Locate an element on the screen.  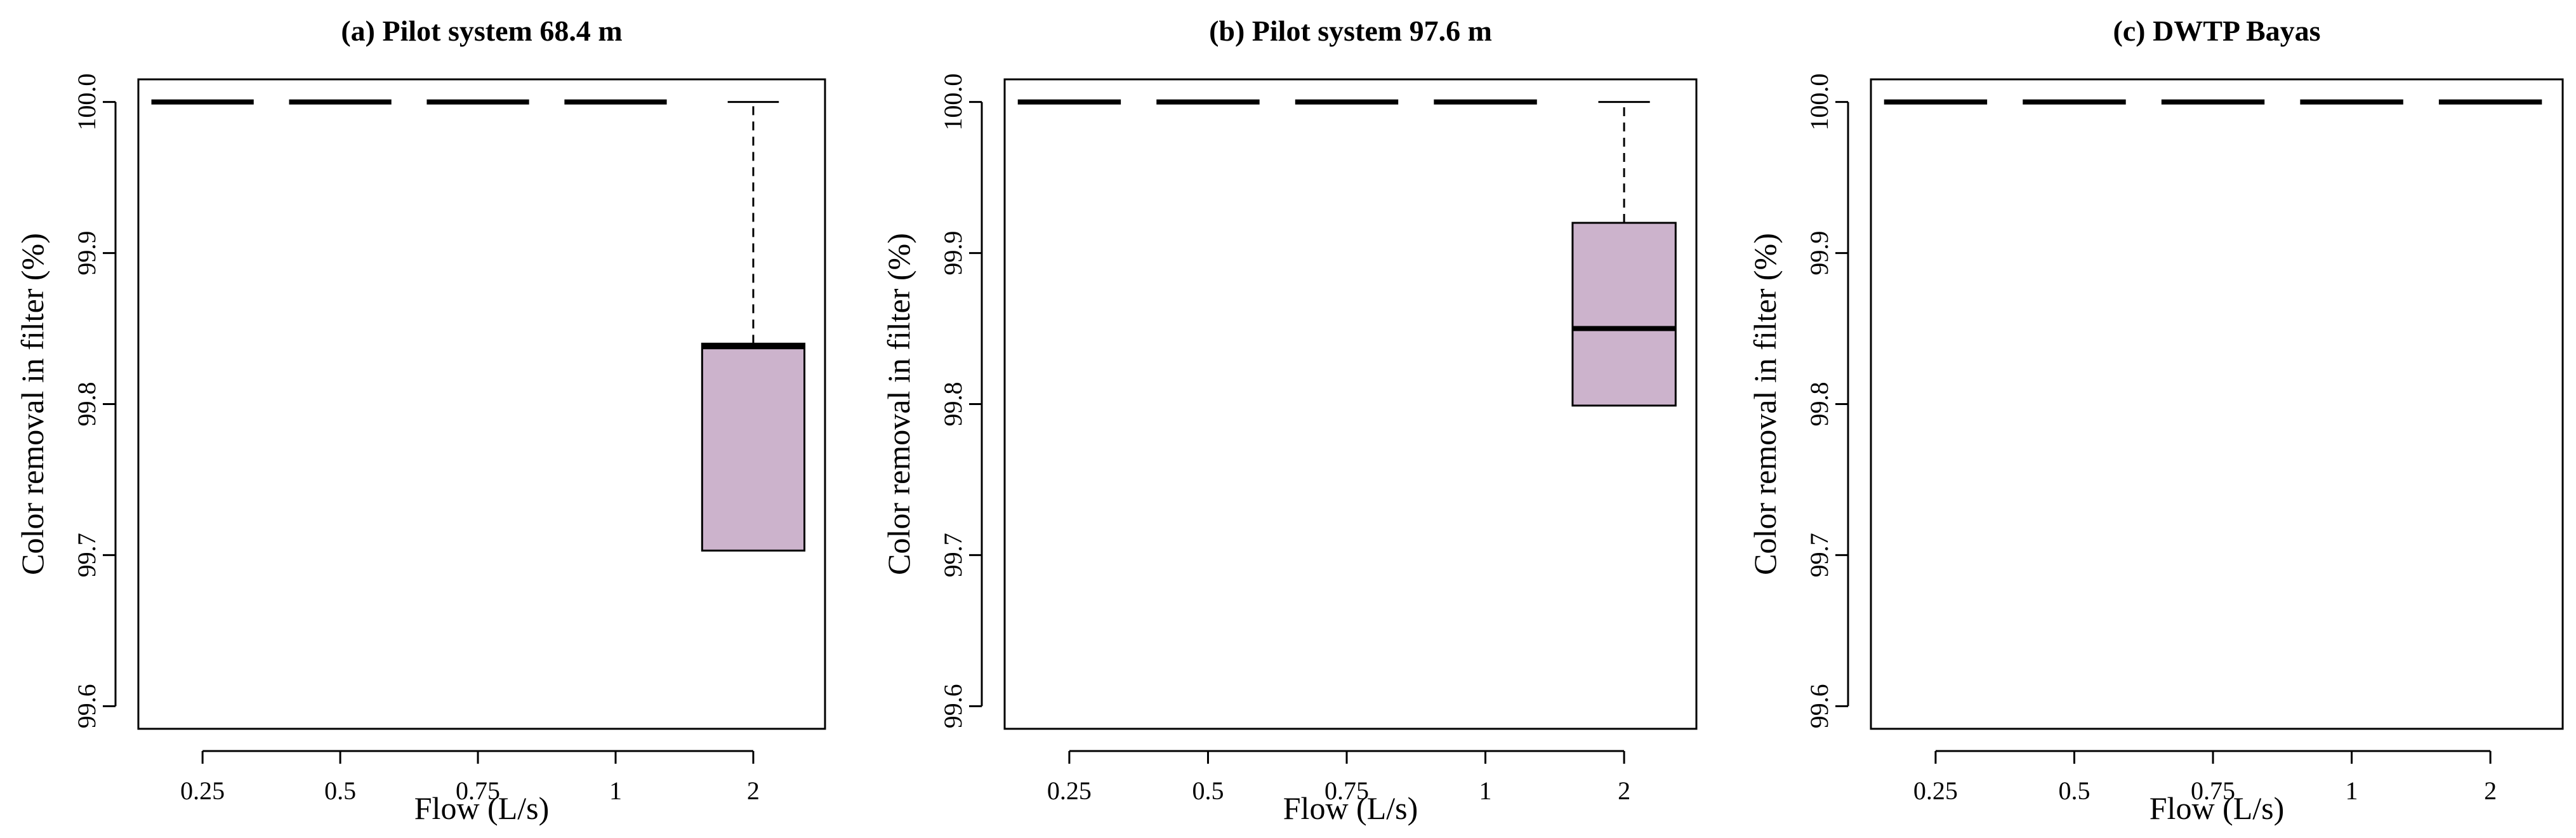
panel-title: (b) Pilot system 97.6 m is located at coordinates (1350, 31).